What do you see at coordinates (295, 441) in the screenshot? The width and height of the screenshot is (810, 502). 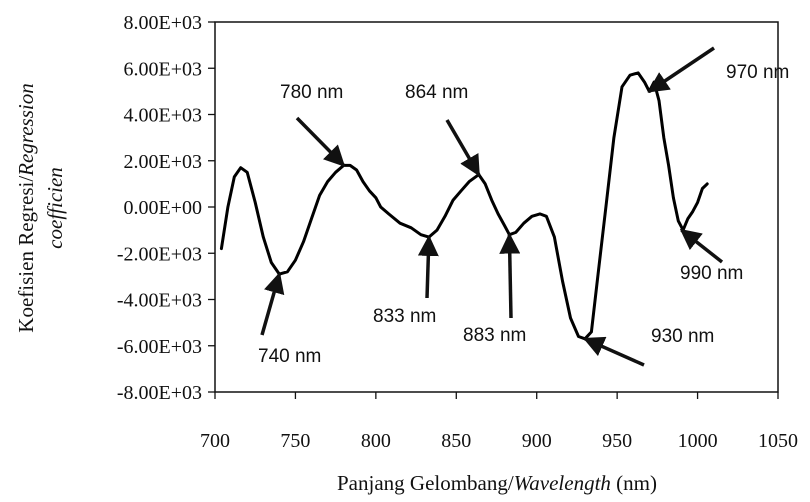 I see `x-tick-label: 750` at bounding box center [295, 441].